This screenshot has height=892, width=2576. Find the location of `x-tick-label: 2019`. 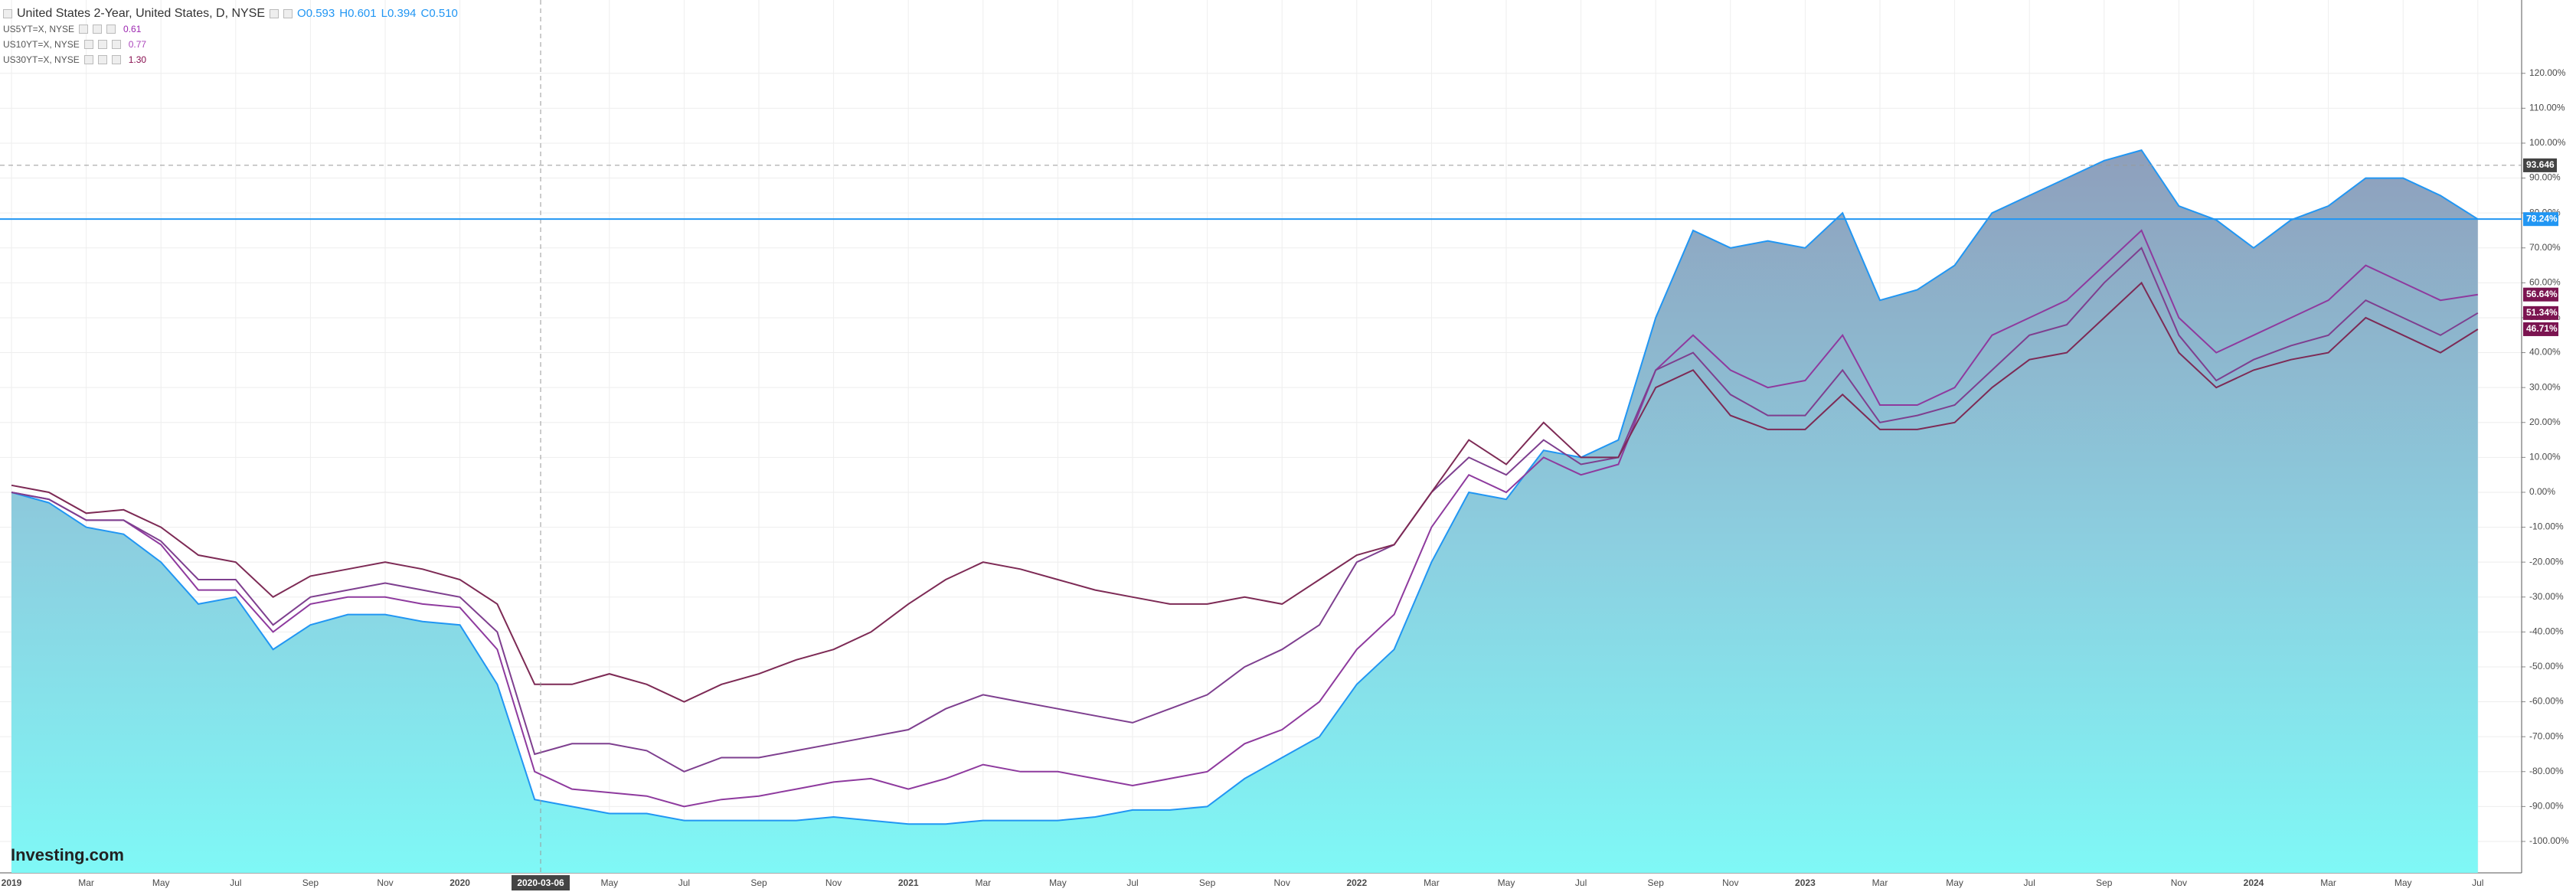

x-tick-label: 2019 is located at coordinates (12, 882).